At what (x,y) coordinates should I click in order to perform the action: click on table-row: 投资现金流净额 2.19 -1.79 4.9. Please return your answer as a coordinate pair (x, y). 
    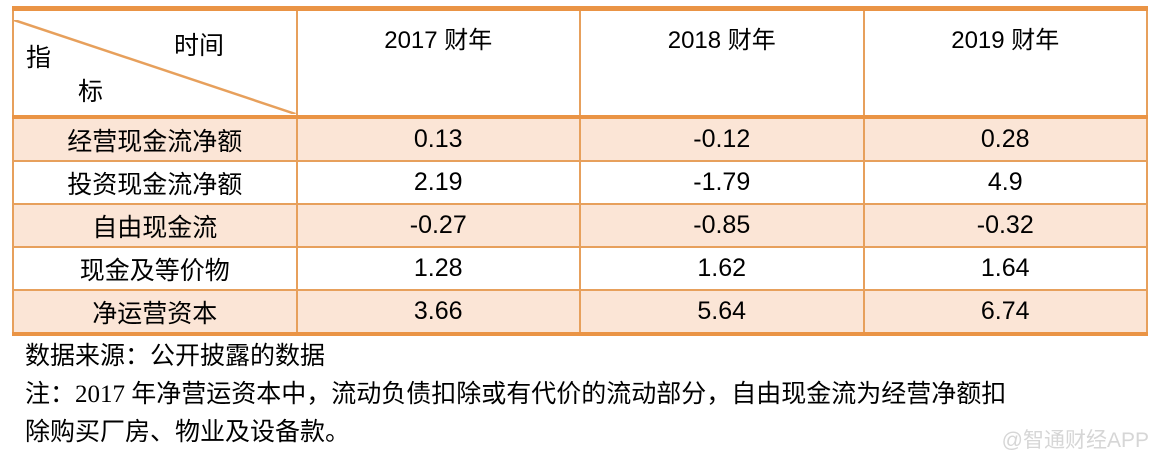
    Looking at the image, I should click on (580, 182).